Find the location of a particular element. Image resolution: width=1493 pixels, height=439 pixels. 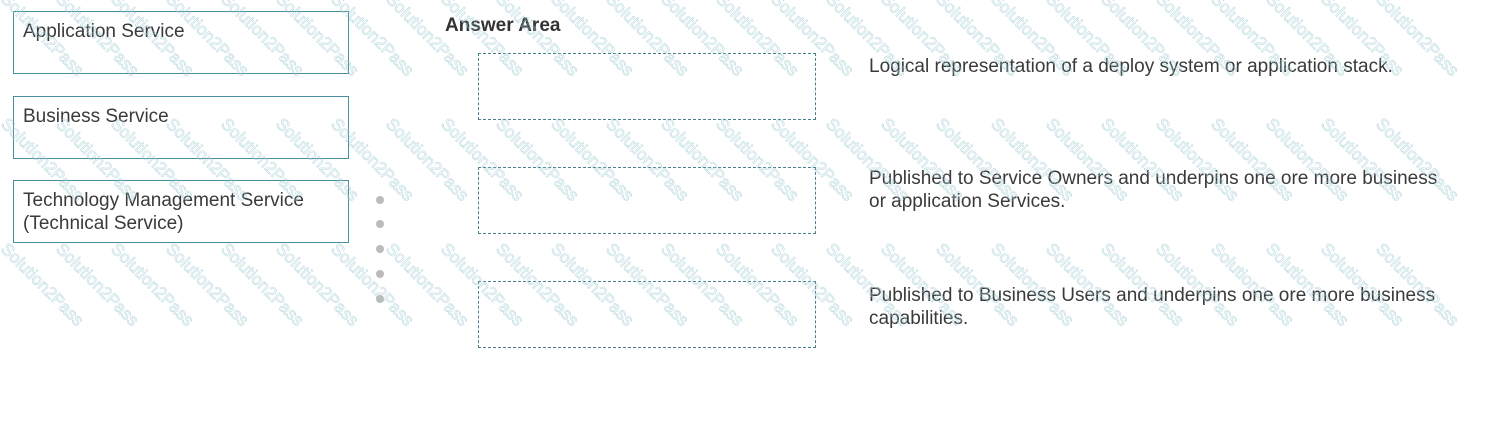

source-item-label: Application Service is located at coordinates (104, 31).